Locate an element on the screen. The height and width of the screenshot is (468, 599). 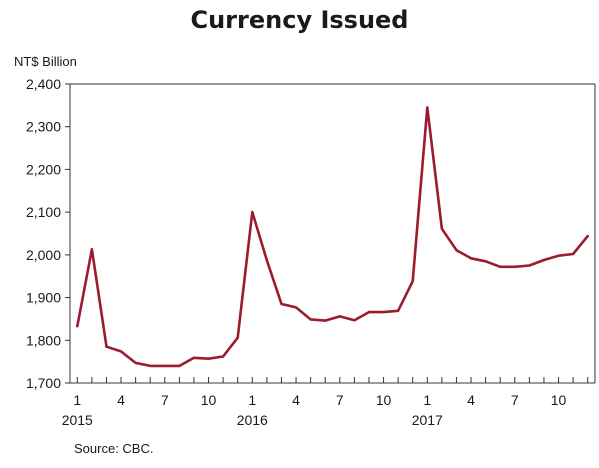
y-tick-label: 2,000 is located at coordinates (43, 255).